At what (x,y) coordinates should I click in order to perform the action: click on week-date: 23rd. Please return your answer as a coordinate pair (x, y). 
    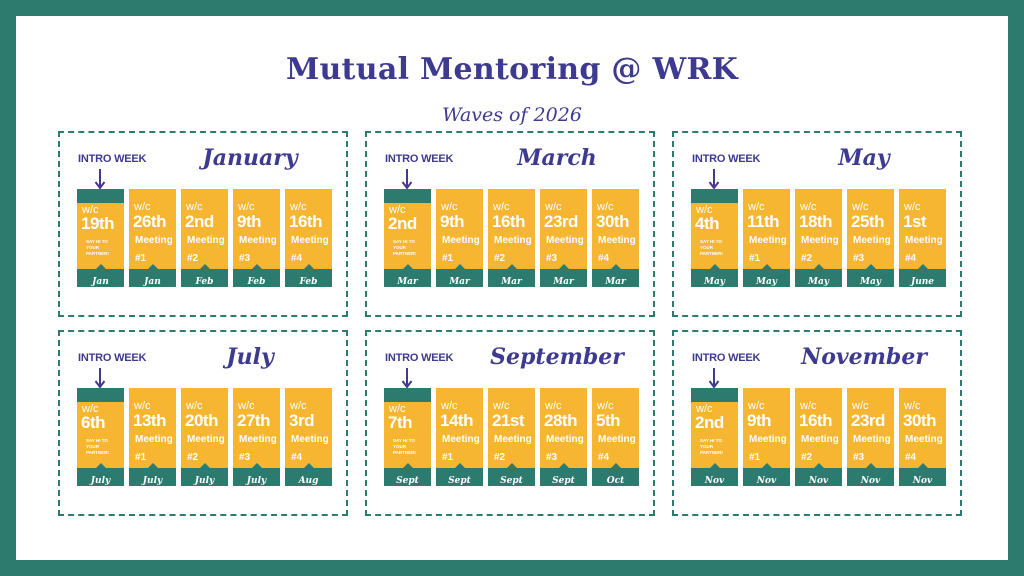
    Looking at the image, I should click on (868, 420).